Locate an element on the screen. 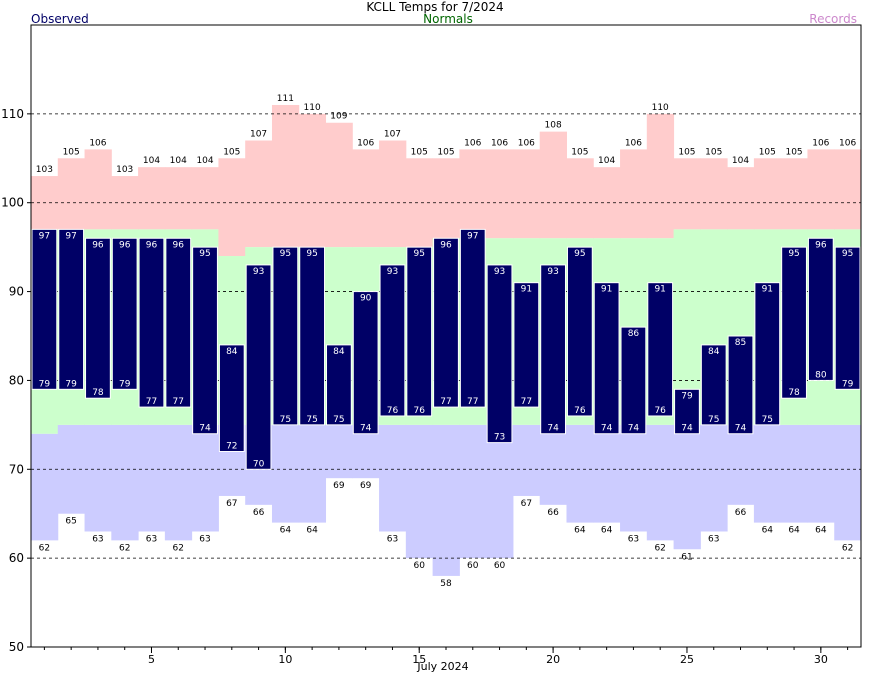  observed-high-label: 97 is located at coordinates (70, 236).